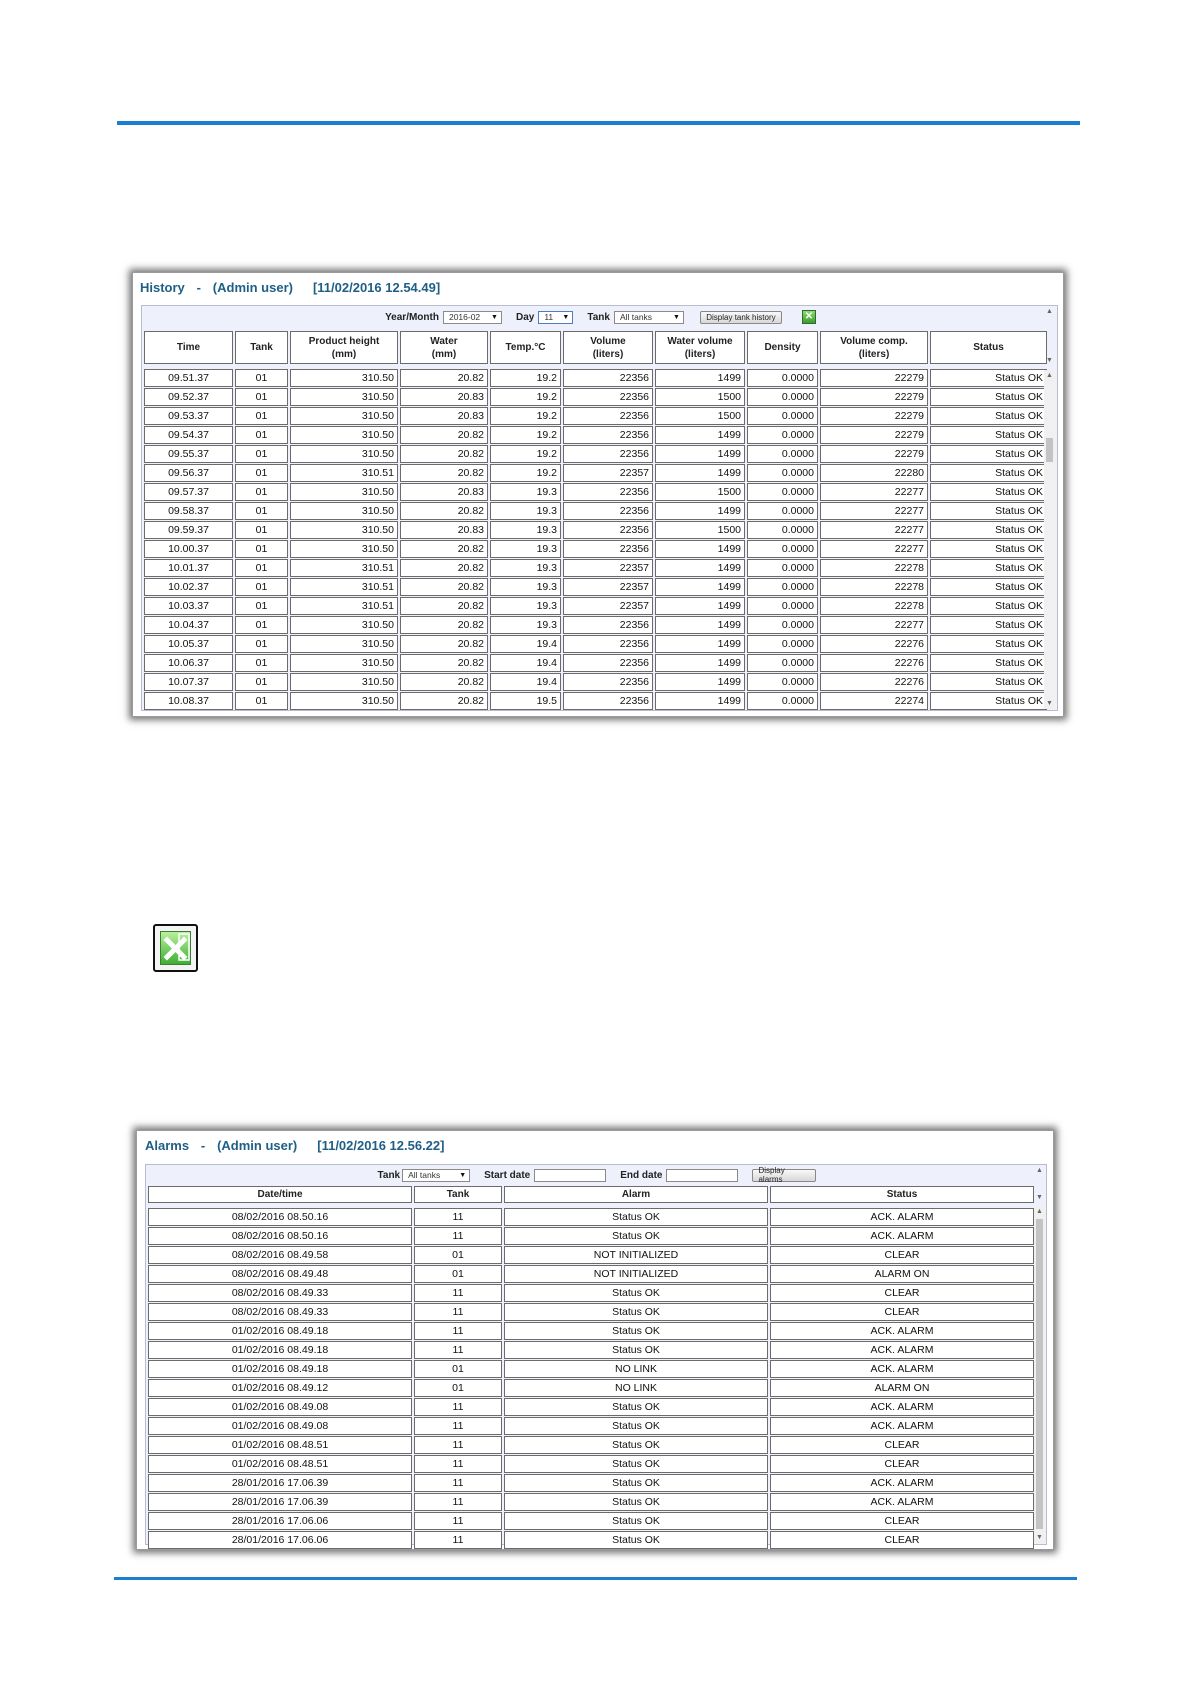  Describe the element at coordinates (188, 378) in the screenshot. I see `table-cell: 09.51.37` at that location.